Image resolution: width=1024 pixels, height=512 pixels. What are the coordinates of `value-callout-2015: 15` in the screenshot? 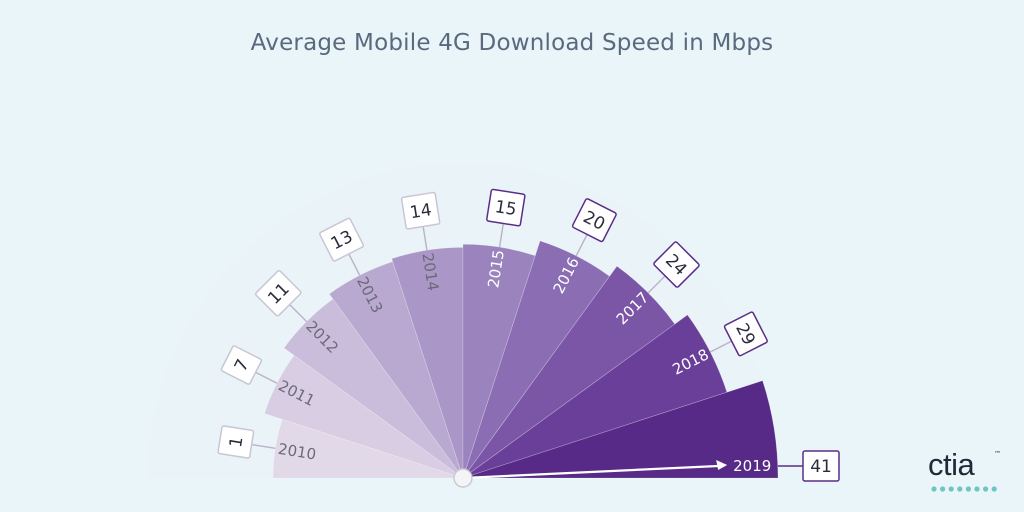 It's located at (506, 207).